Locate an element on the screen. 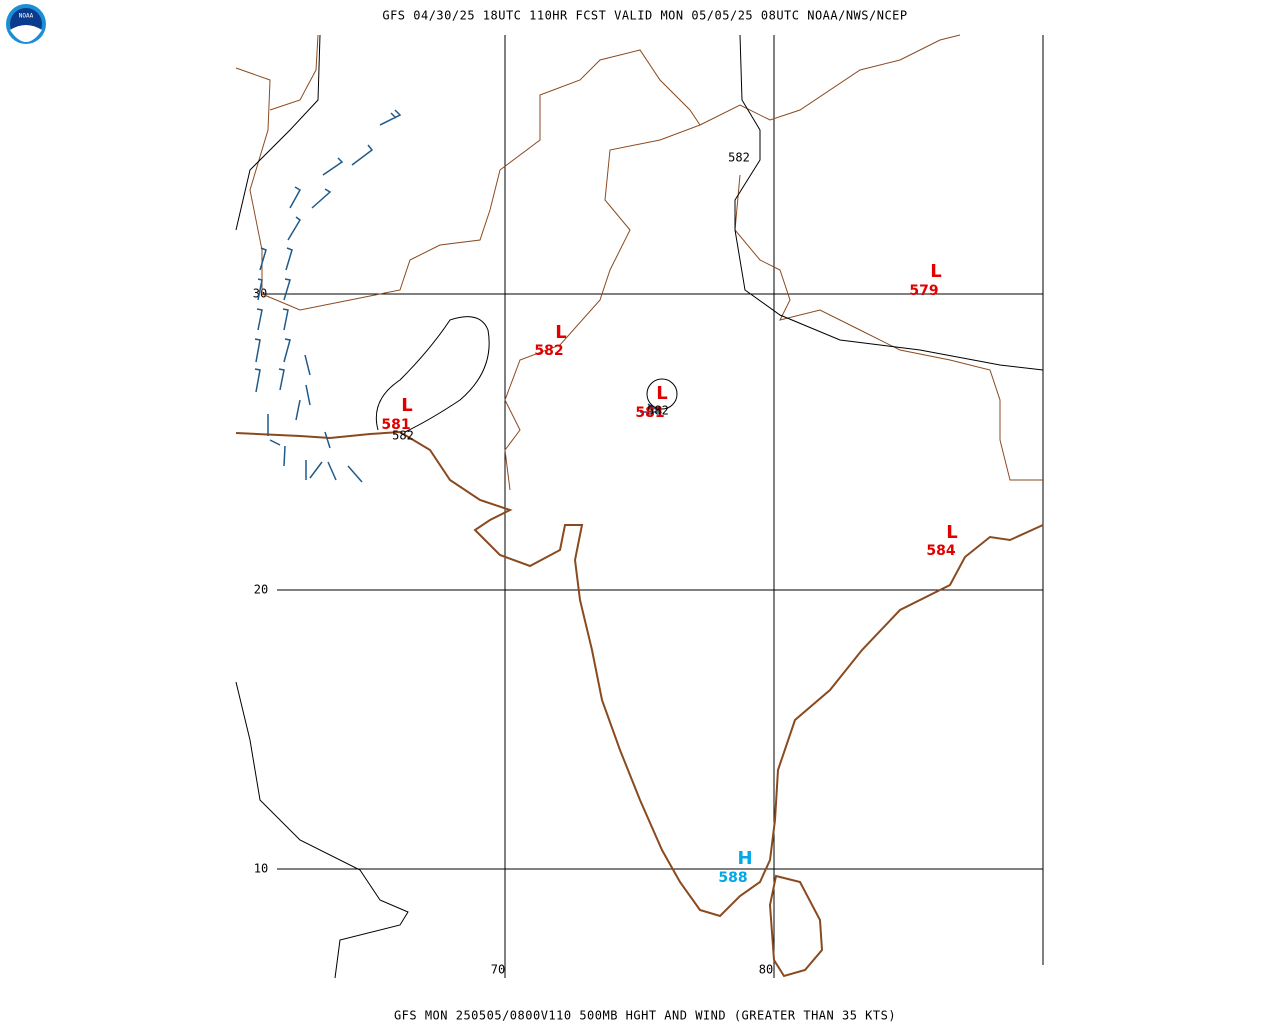 The height and width of the screenshot is (1024, 1280). center-value: 584 is located at coordinates (940, 551).